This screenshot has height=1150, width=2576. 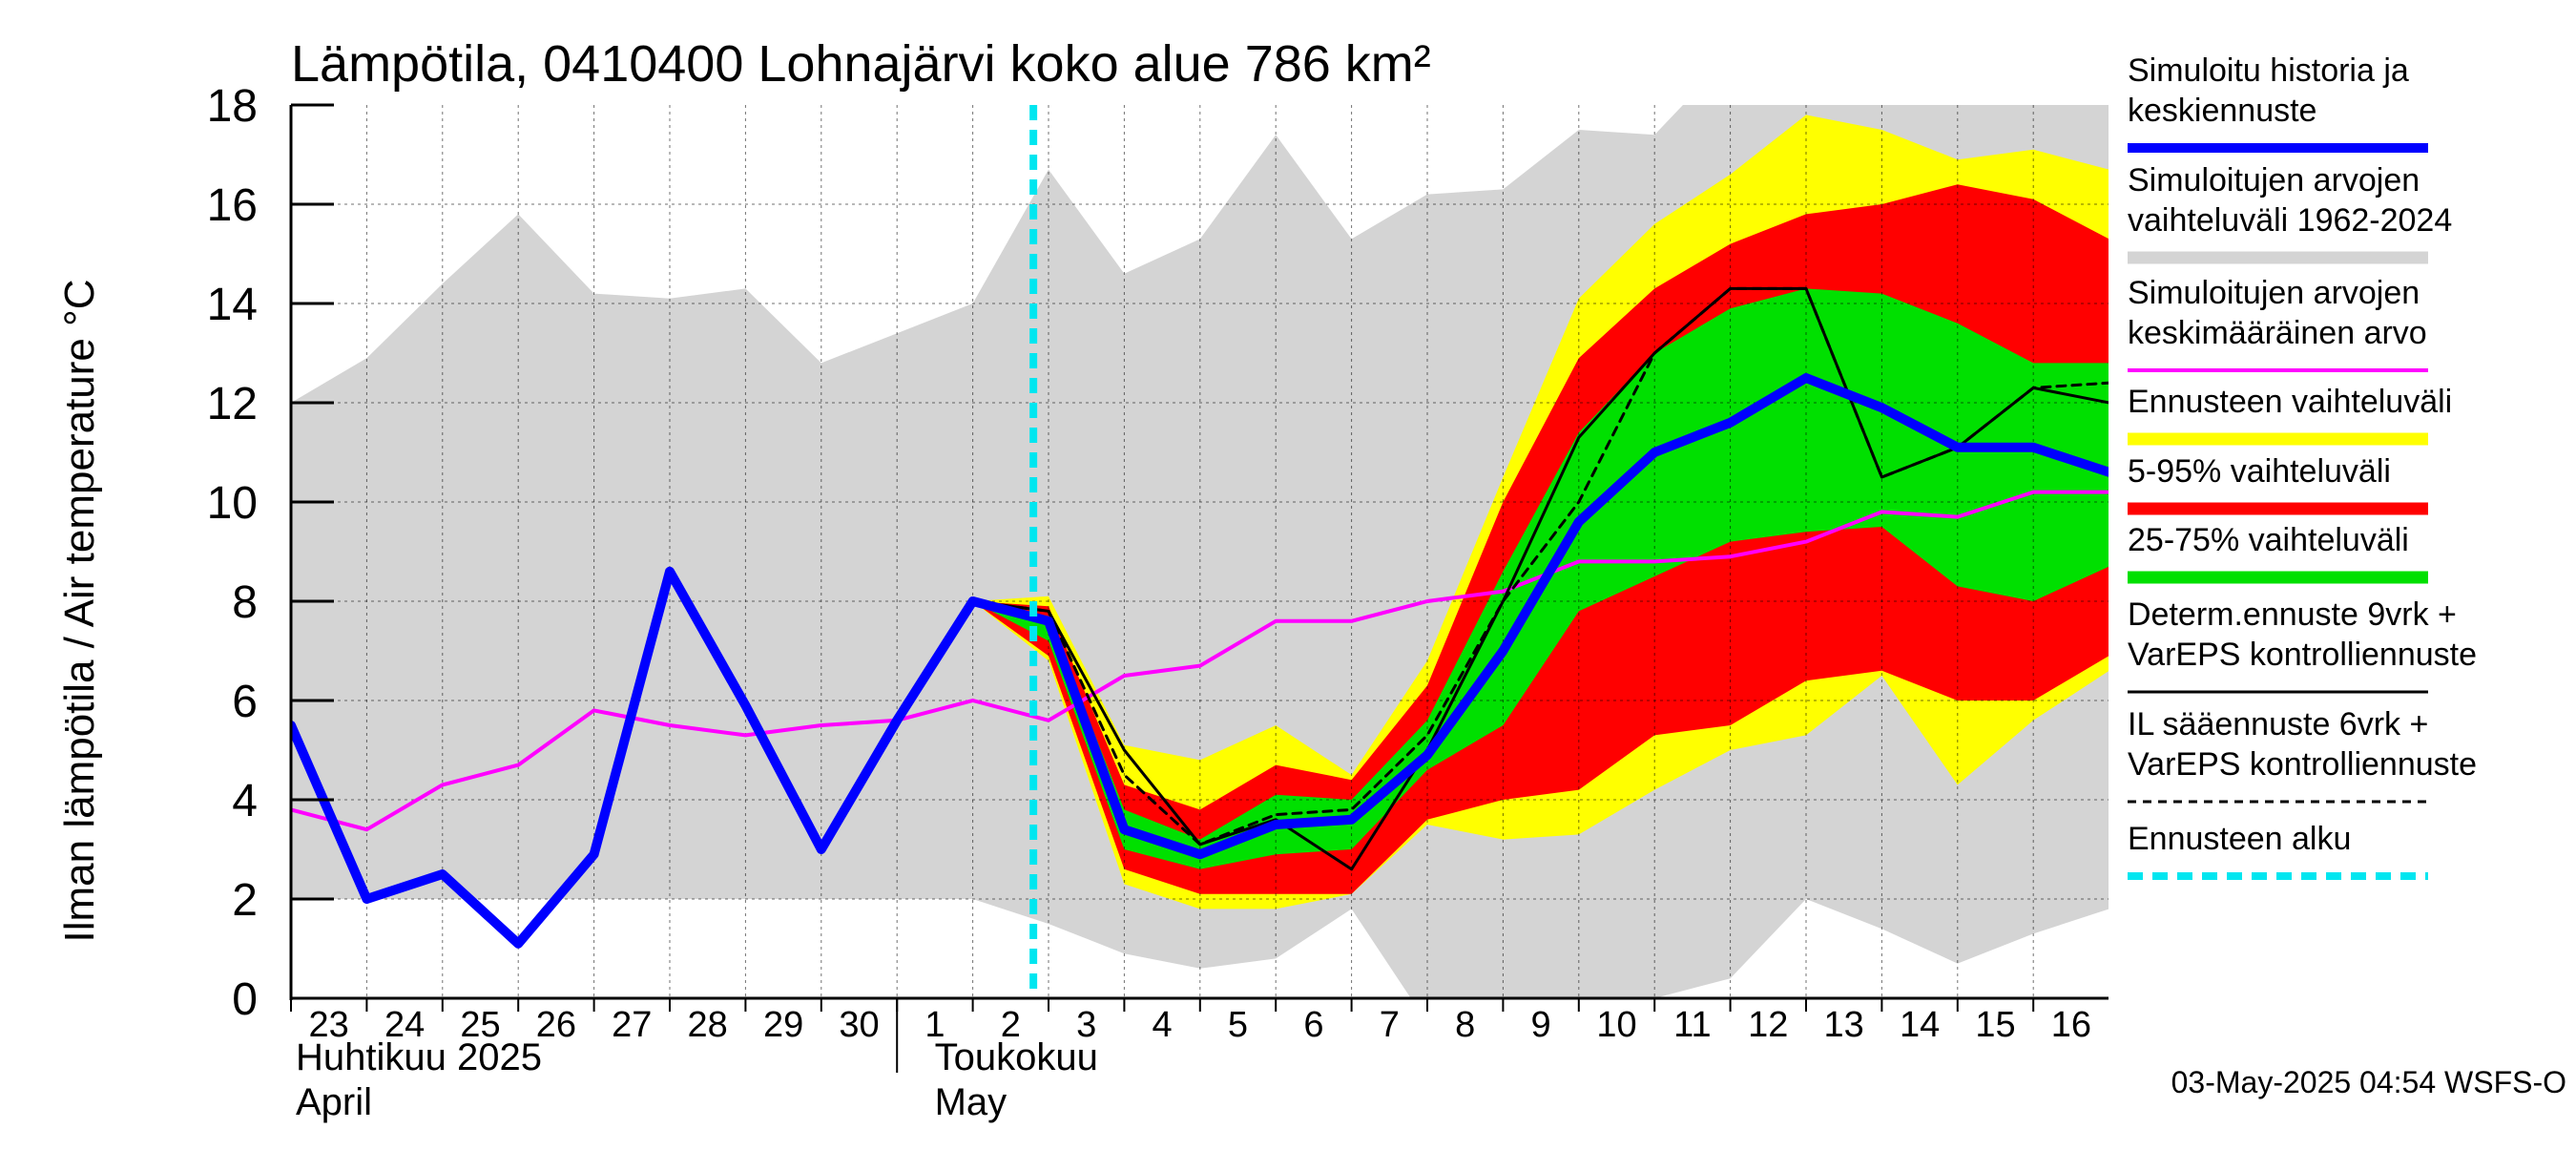 I want to click on month-label-en: May, so click(x=971, y=1102).